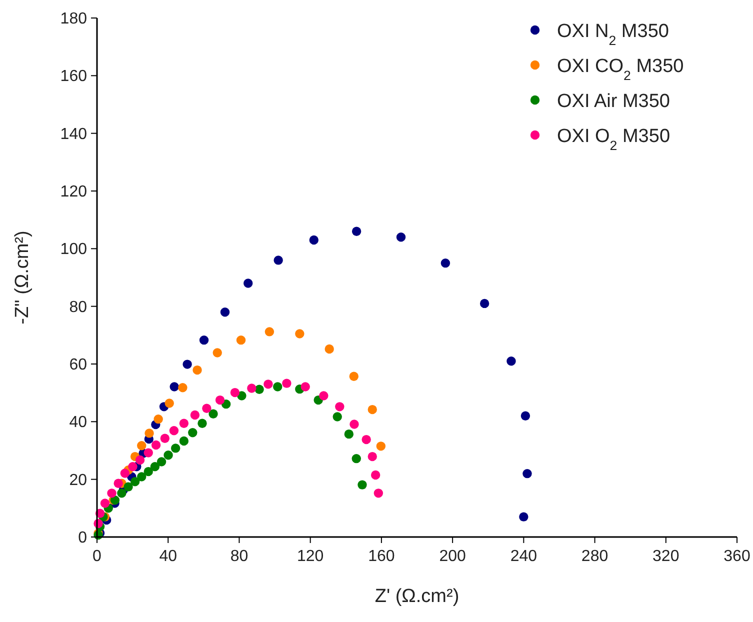  Describe the element at coordinates (239, 556) in the screenshot. I see `x-tick-label: 80` at that location.